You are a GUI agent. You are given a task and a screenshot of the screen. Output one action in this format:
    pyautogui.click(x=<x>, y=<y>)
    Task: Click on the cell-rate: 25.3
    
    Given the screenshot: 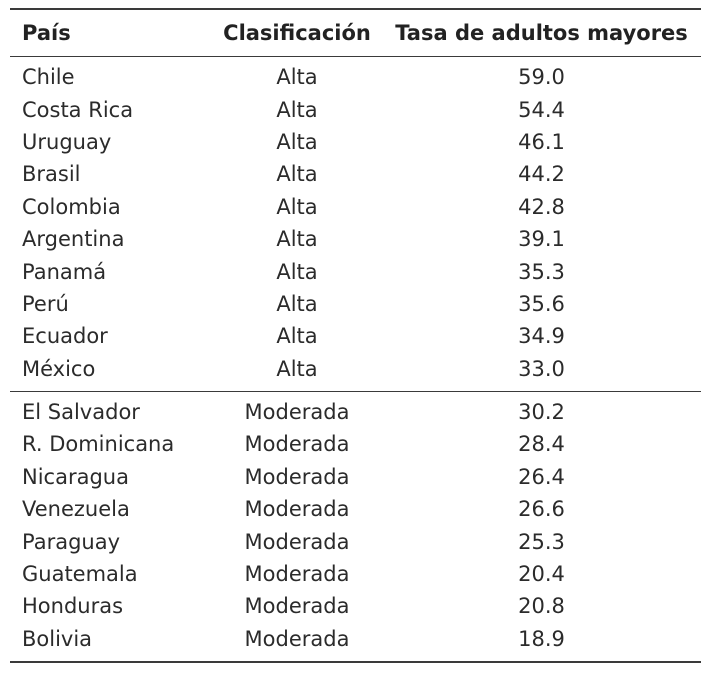 What is the action you would take?
    pyautogui.click(x=541, y=541)
    